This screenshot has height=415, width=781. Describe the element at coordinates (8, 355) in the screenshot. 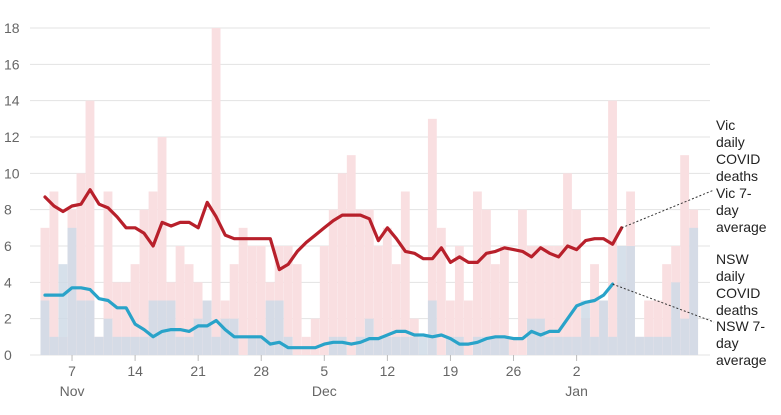

I see `y-tick-label: 0` at that location.